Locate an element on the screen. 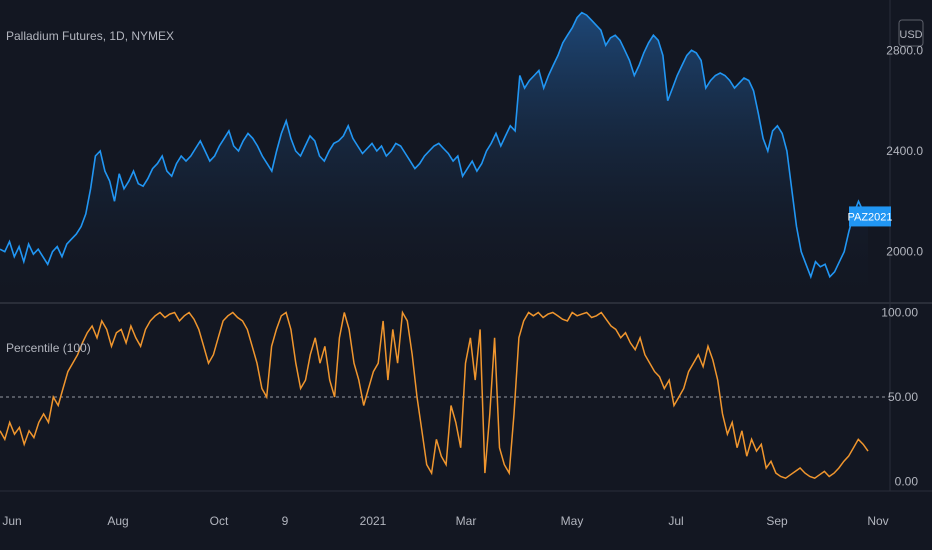 The height and width of the screenshot is (550, 932). percentile-tick-label: 50.00 is located at coordinates (903, 397).